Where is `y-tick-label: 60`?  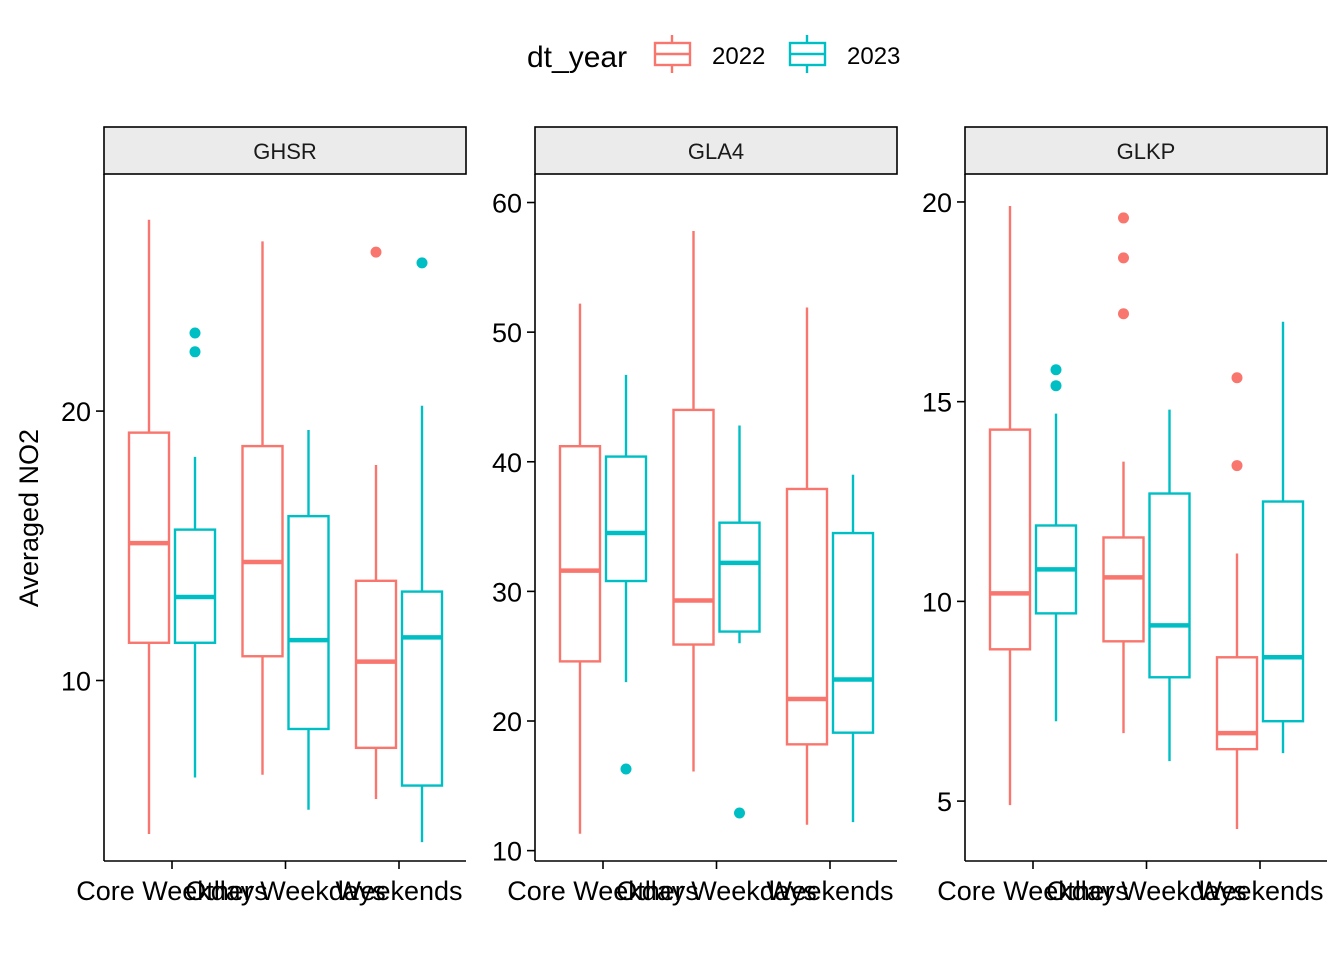 y-tick-label: 60 is located at coordinates (507, 204).